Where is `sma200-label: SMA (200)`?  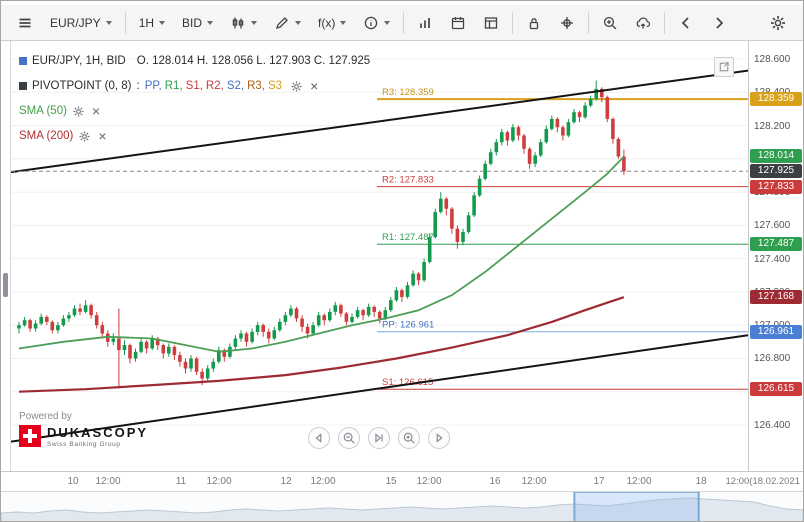
sma200-label: SMA (200) is located at coordinates (46, 136).